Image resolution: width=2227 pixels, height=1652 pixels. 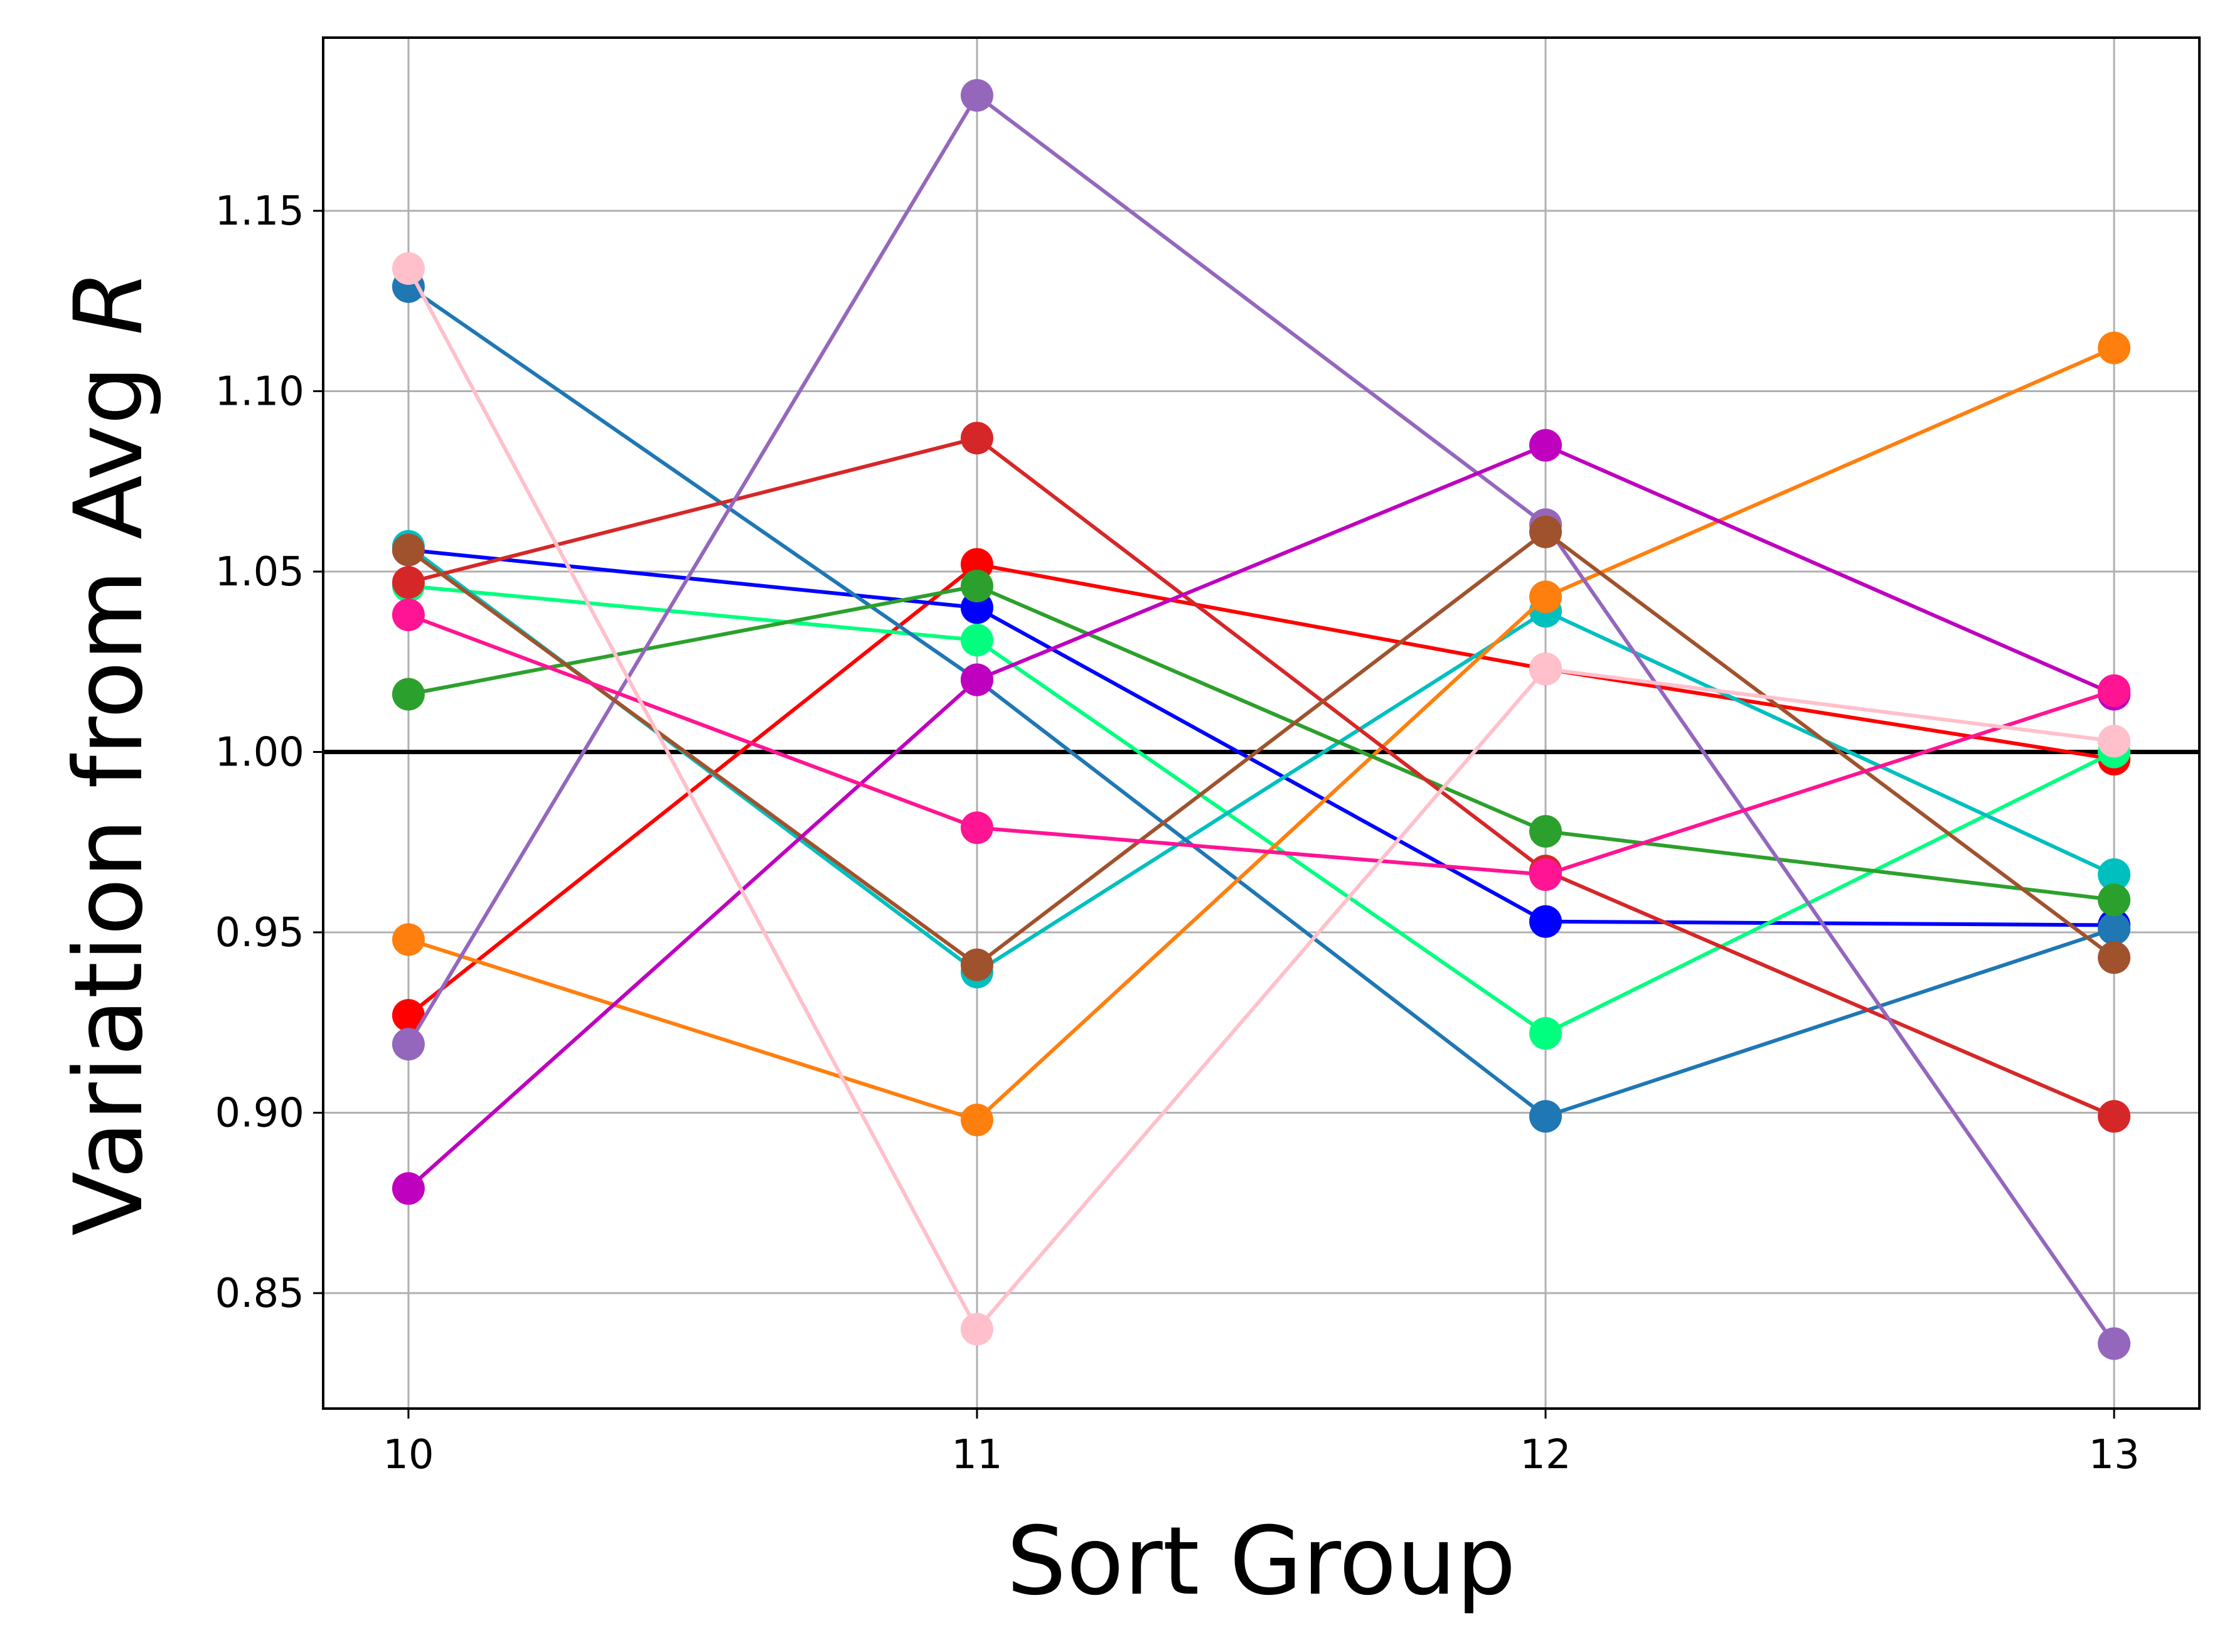 What do you see at coordinates (976, 1455) in the screenshot?
I see `x-tick-label: 11` at bounding box center [976, 1455].